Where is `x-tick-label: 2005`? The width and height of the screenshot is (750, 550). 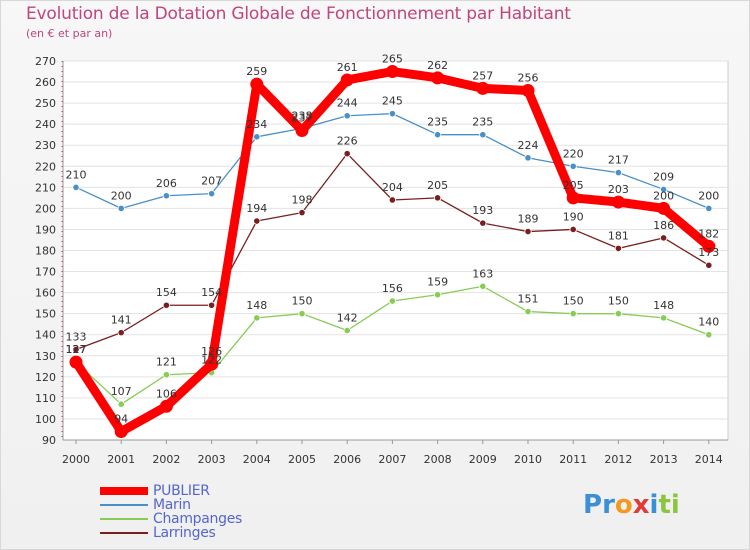 x-tick-label: 2005 is located at coordinates (302, 459).